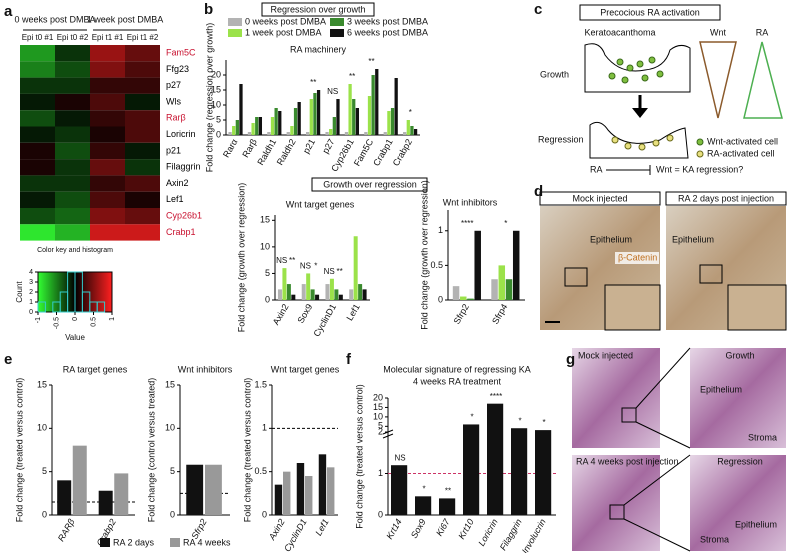  I want to click on zoom-line, so click(663, 398).